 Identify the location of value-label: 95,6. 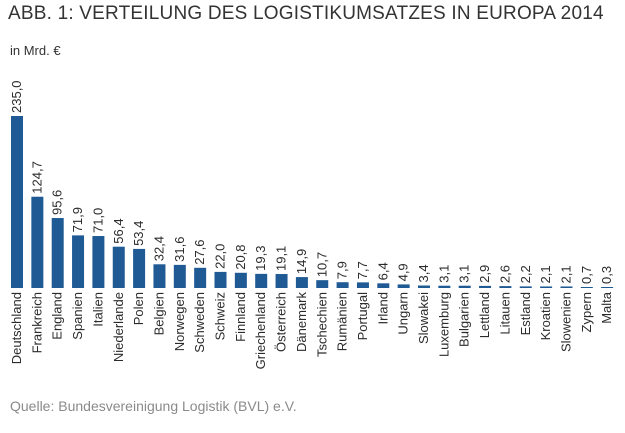
(57, 202).